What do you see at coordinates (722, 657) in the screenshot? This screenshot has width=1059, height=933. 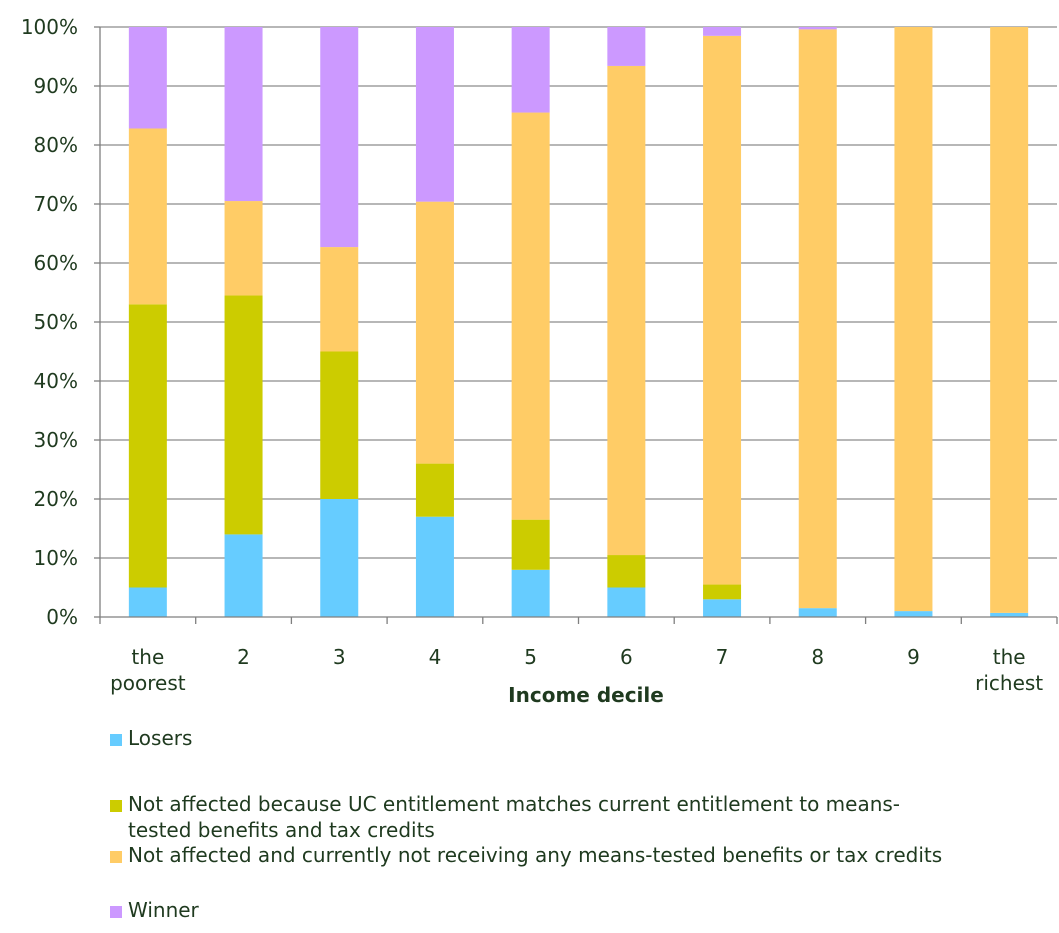 I see `x-tick-label: 7` at bounding box center [722, 657].